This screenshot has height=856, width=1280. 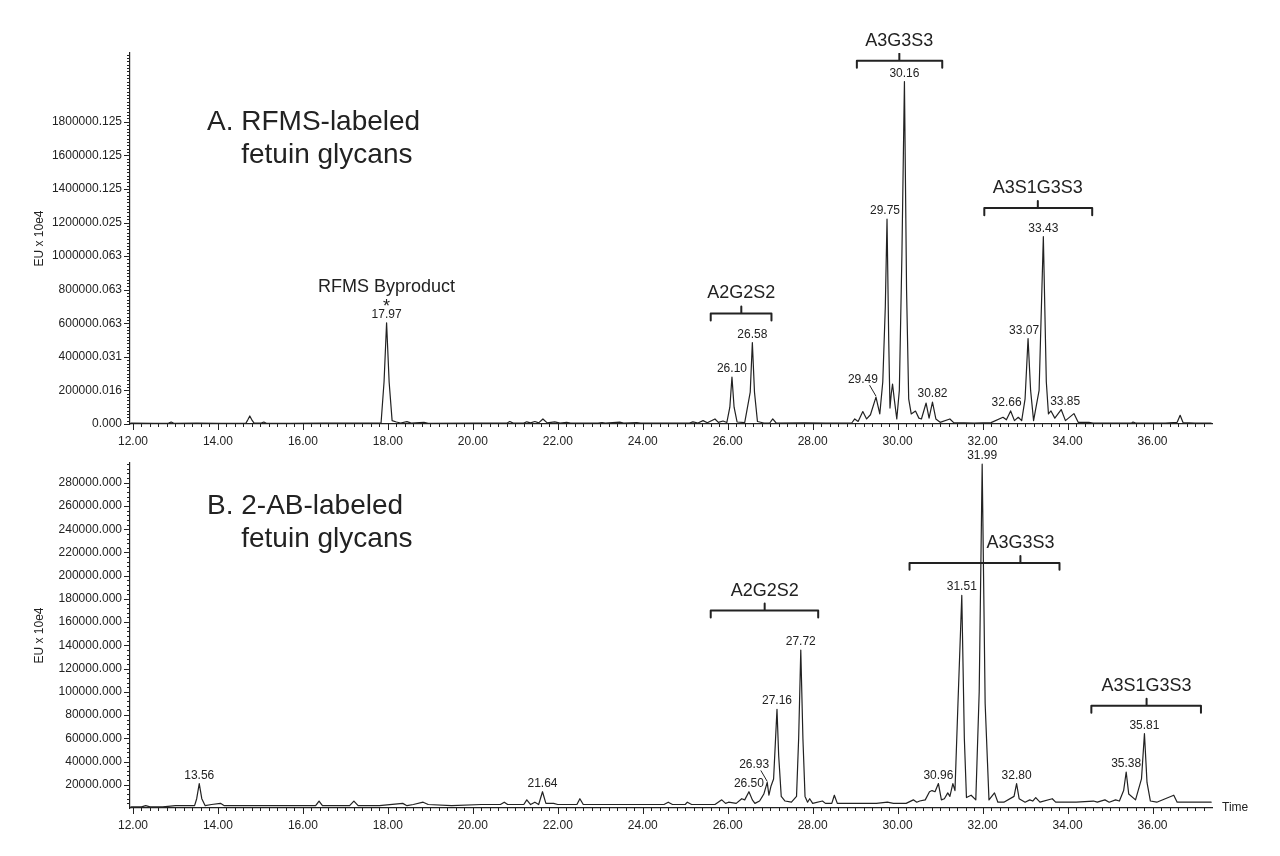 I want to click on y-tick-label: 40000.000, so click(x=94, y=760).